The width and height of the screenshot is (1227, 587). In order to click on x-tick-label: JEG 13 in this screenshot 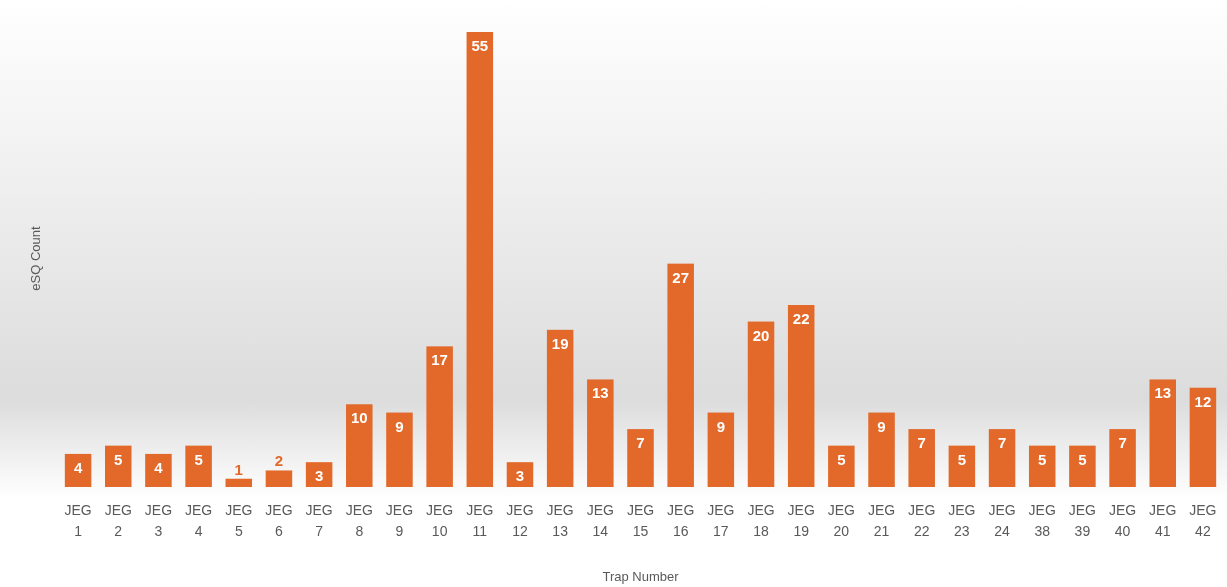, I will do `click(560, 520)`.